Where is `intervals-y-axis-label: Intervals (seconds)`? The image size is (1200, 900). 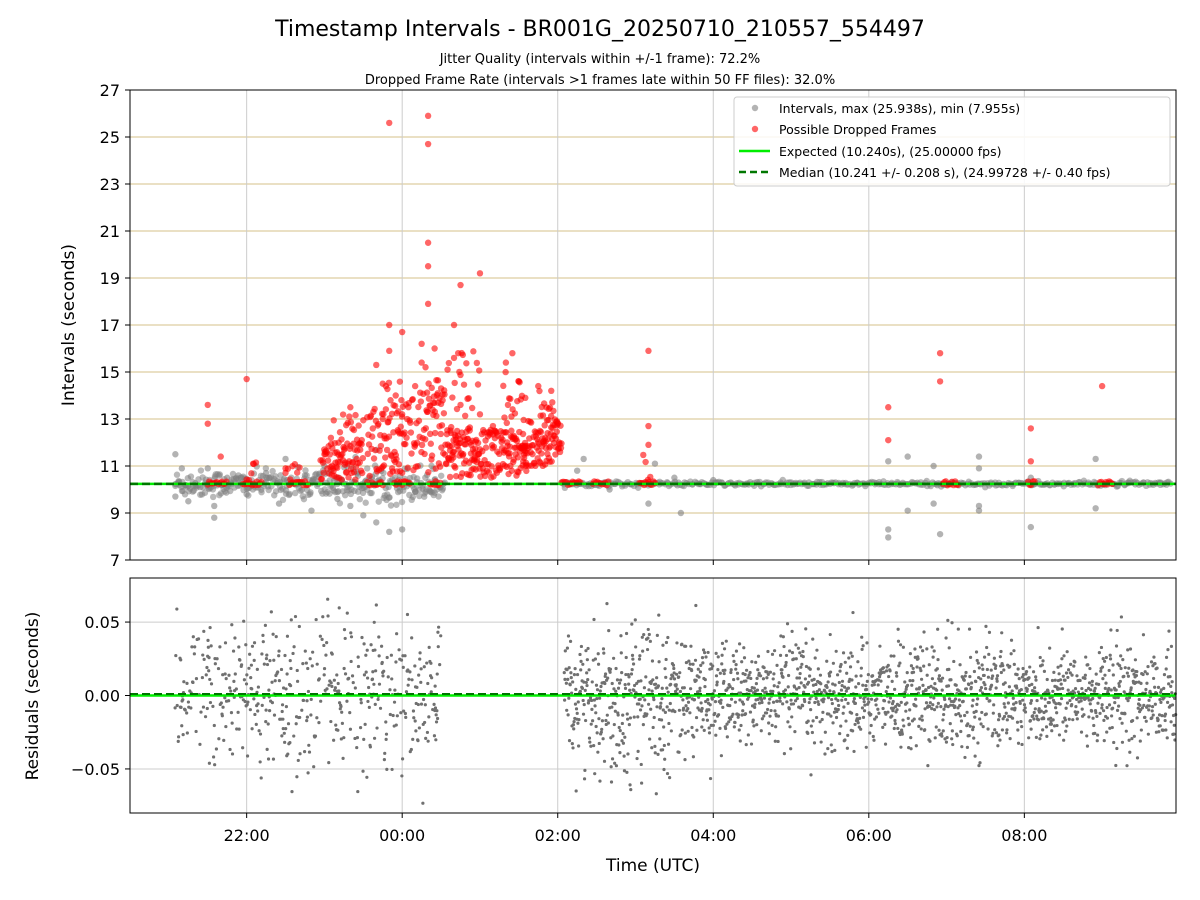 intervals-y-axis-label: Intervals (seconds) is located at coordinates (69, 325).